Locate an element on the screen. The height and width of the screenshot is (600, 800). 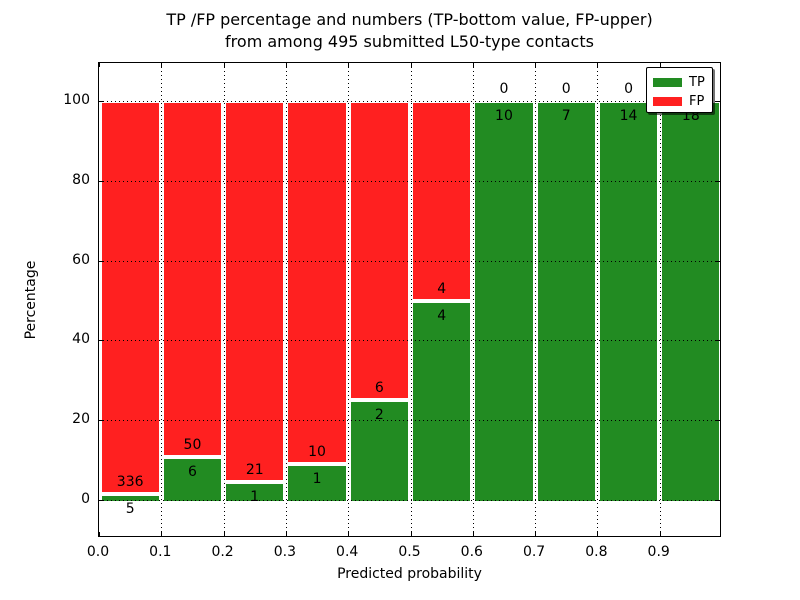
bar-1-tp-count-label: 6 is located at coordinates (192, 472).